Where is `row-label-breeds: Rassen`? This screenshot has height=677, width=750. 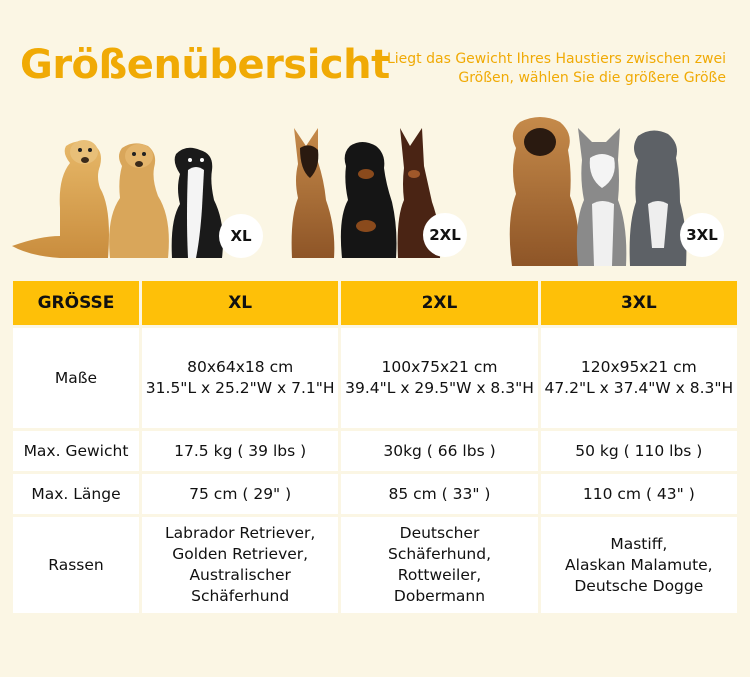
row-label-breeds: Rassen is located at coordinates (76, 565).